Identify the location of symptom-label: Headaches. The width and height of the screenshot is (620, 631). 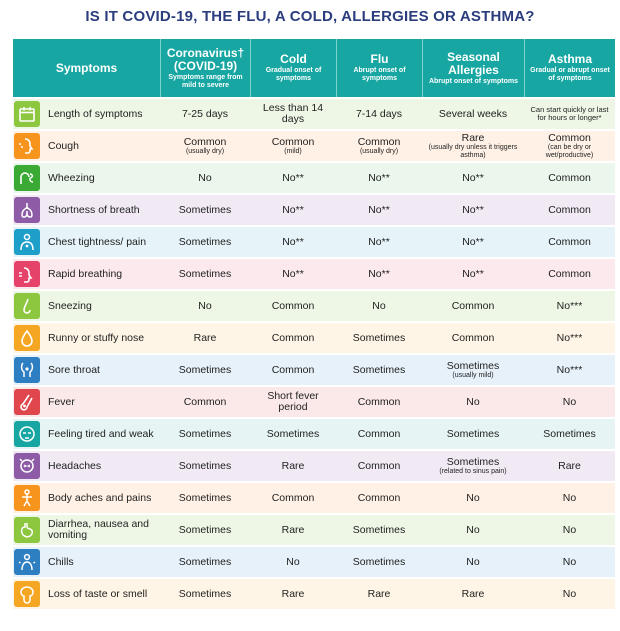
(75, 465).